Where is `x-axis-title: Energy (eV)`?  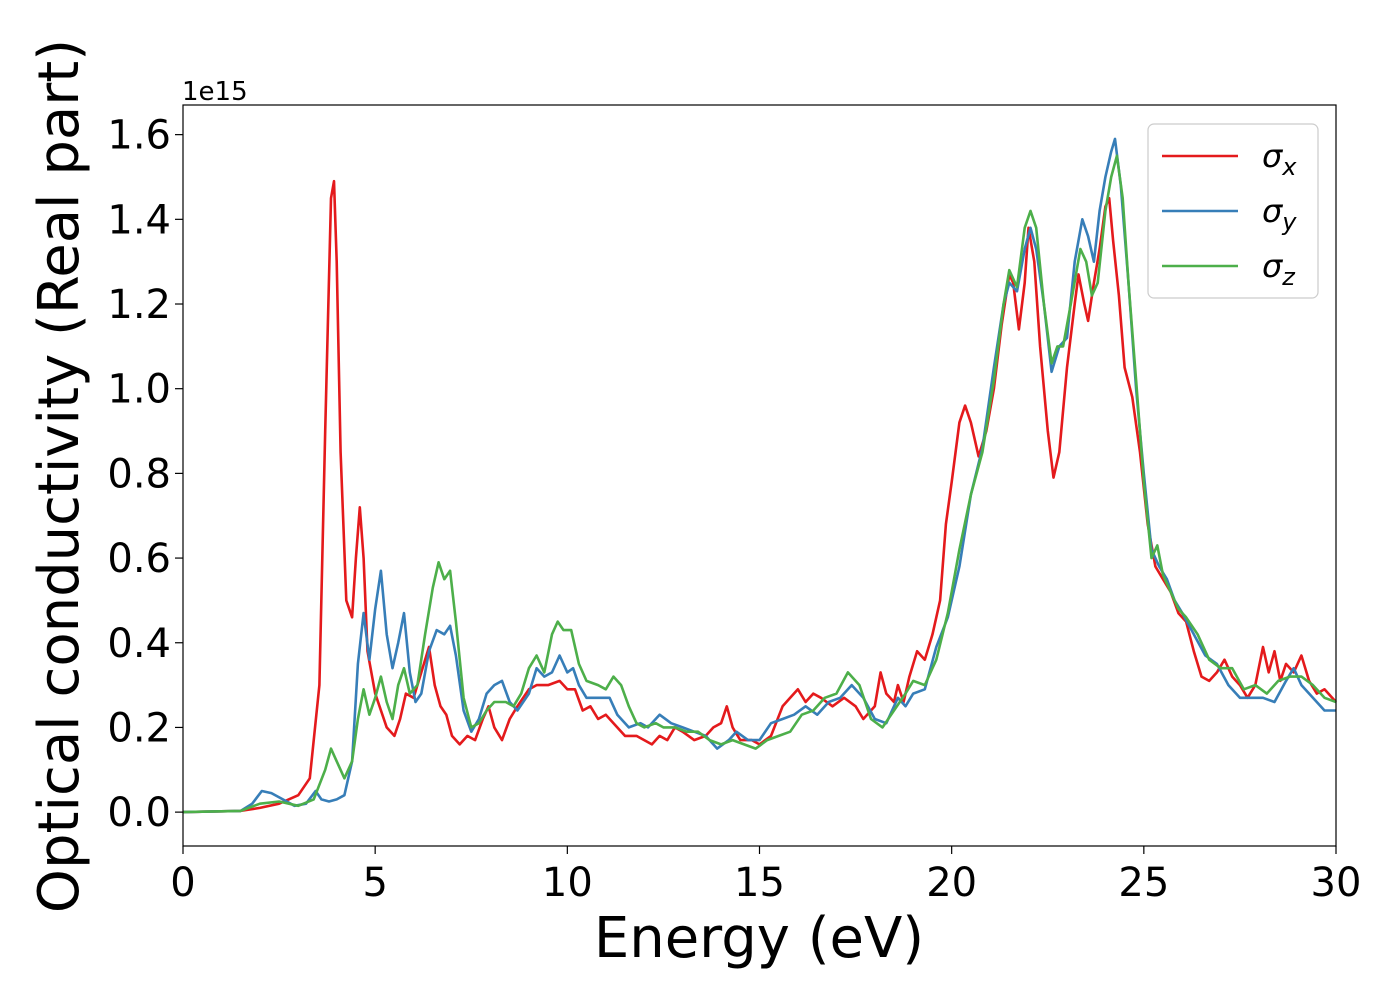 x-axis-title: Energy (eV) is located at coordinates (759, 938).